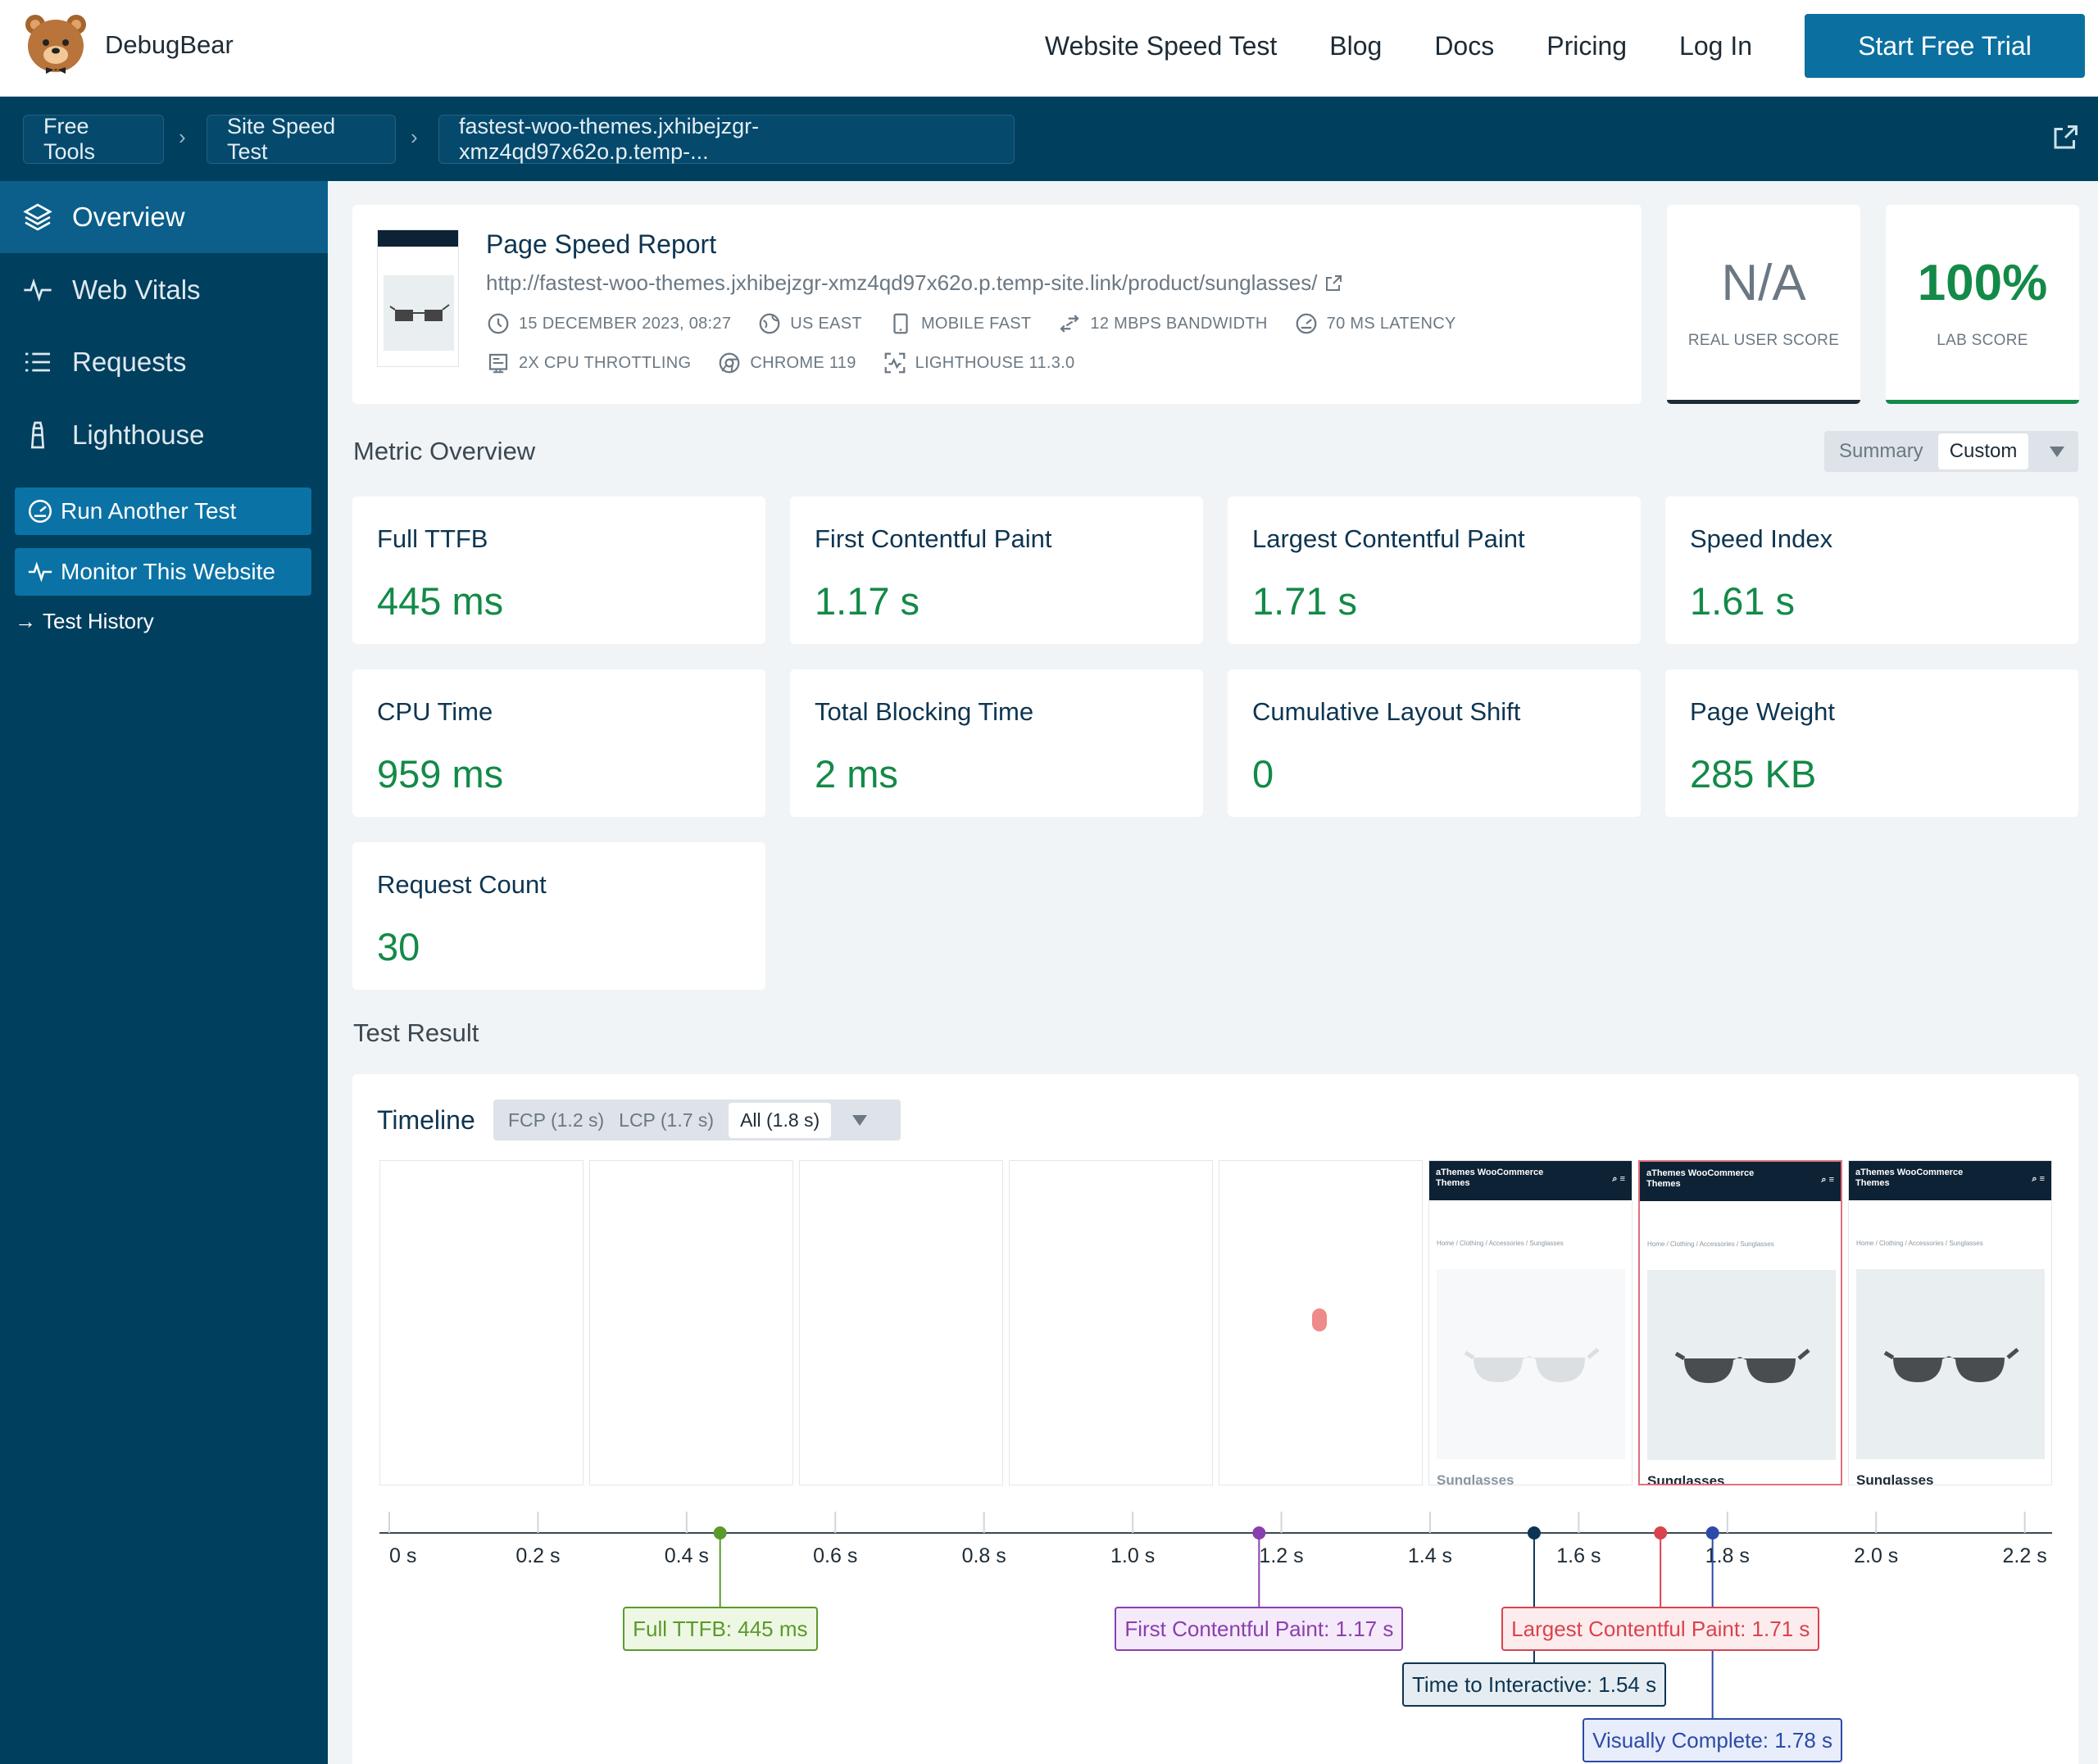  What do you see at coordinates (1764, 283) in the screenshot?
I see `real-user-score-value: N/A` at bounding box center [1764, 283].